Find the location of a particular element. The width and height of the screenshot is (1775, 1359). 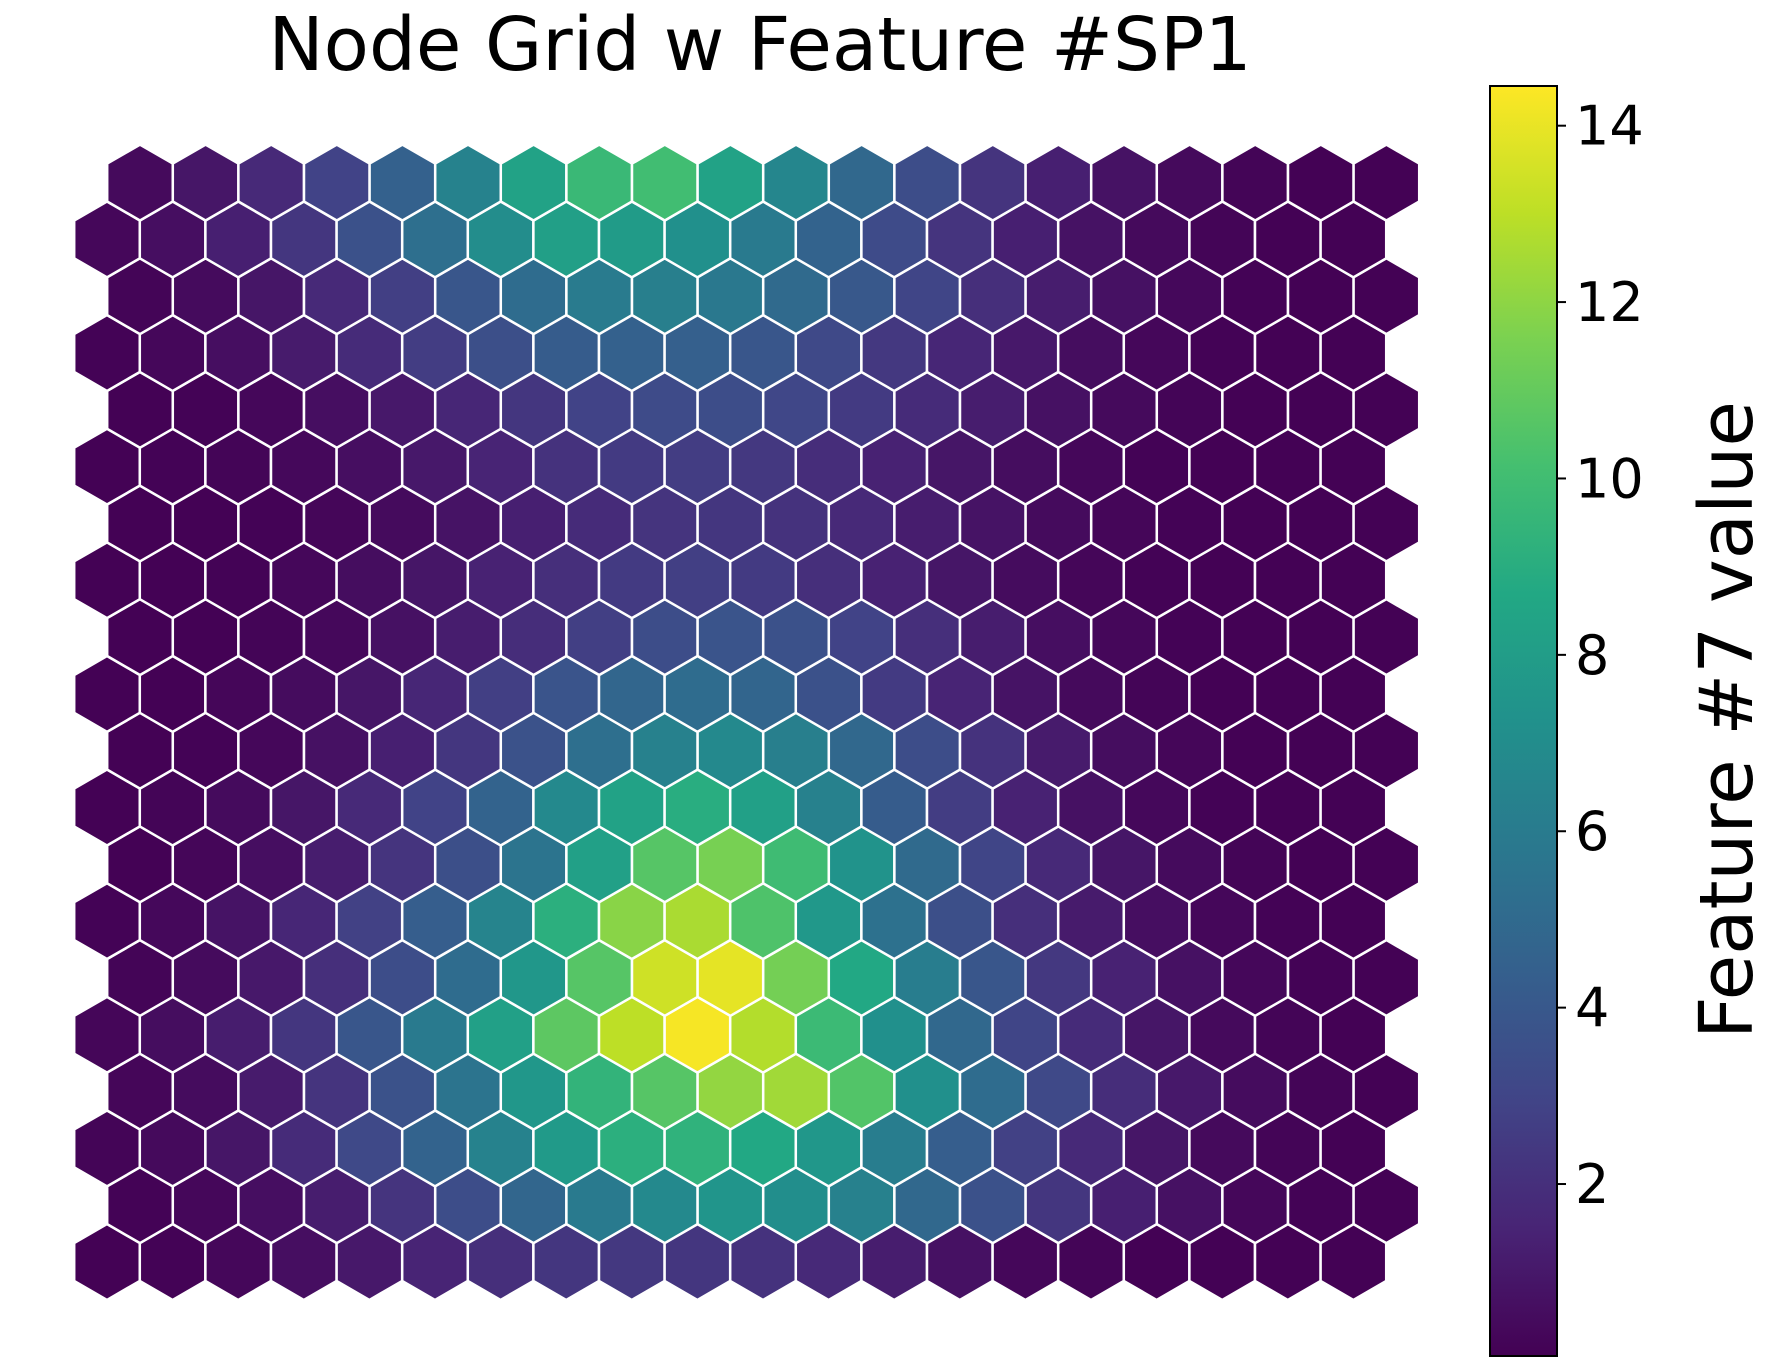

chart-title: Node Grid w Feature #SP1 is located at coordinates (760, 45).